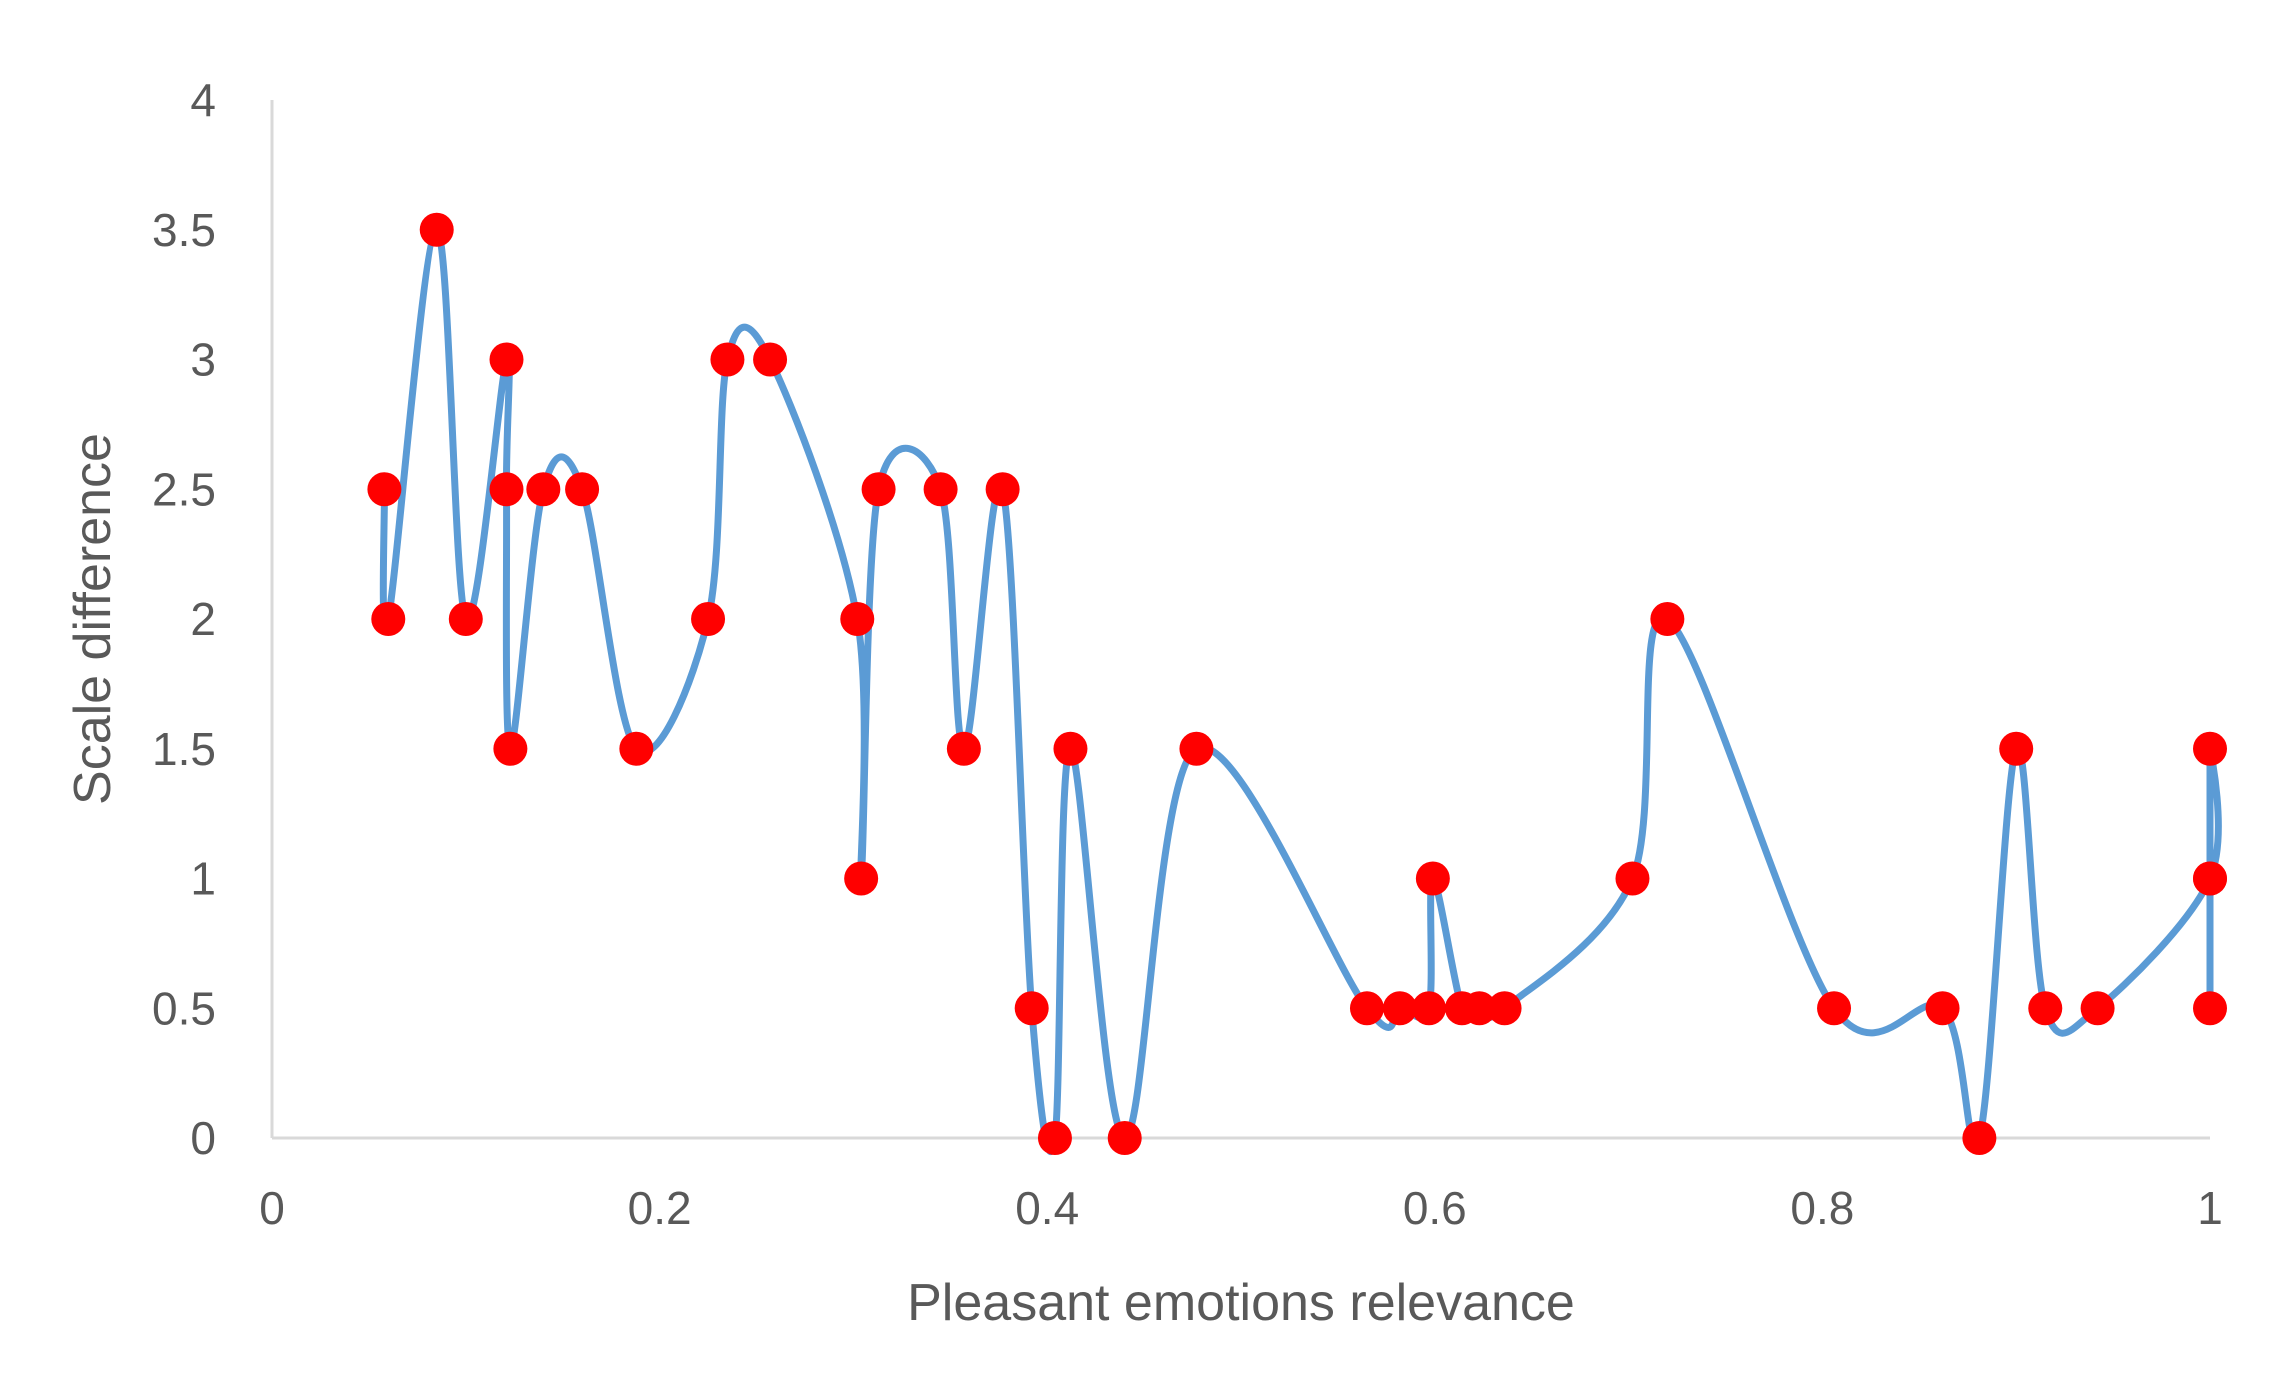  Describe the element at coordinates (1047, 1208) in the screenshot. I see `x-tick-label: 0.4` at that location.